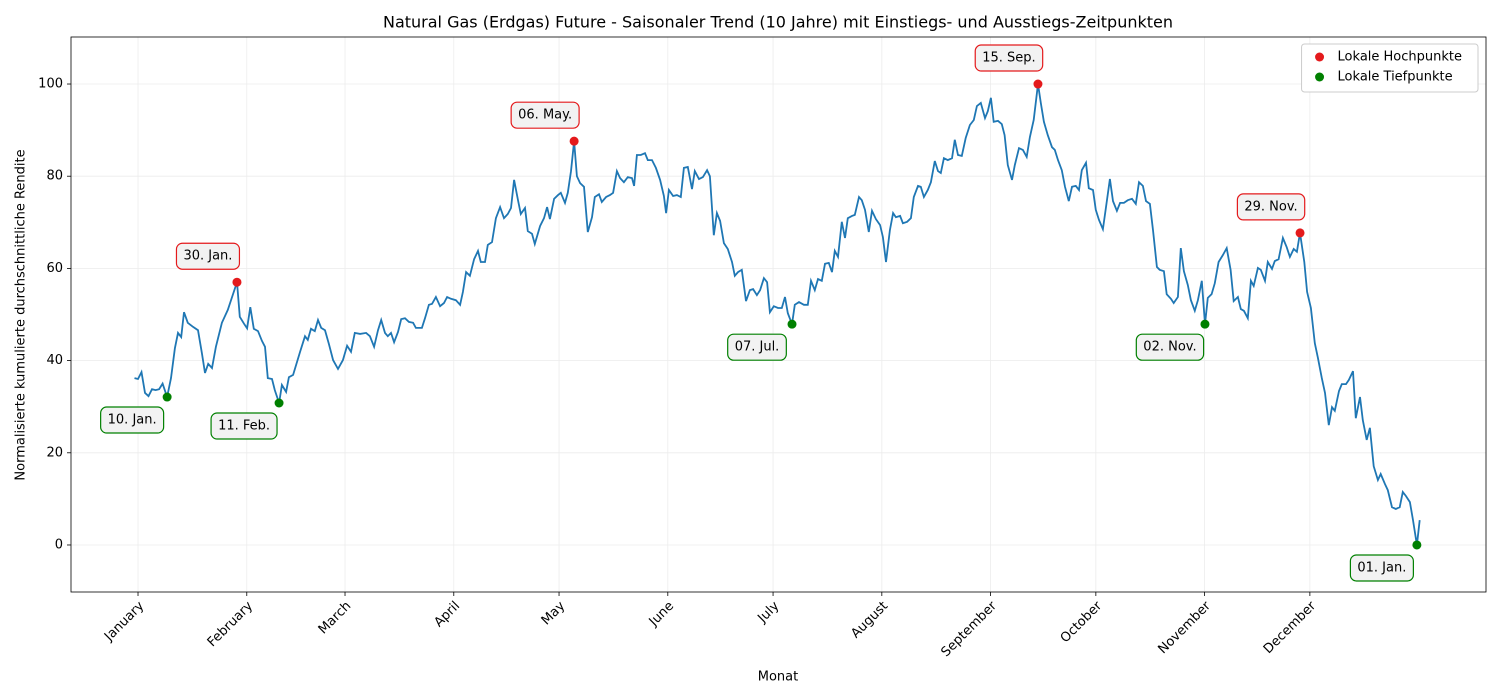  Describe the element at coordinates (54, 176) in the screenshot. I see `y-tick-label: 80` at that location.